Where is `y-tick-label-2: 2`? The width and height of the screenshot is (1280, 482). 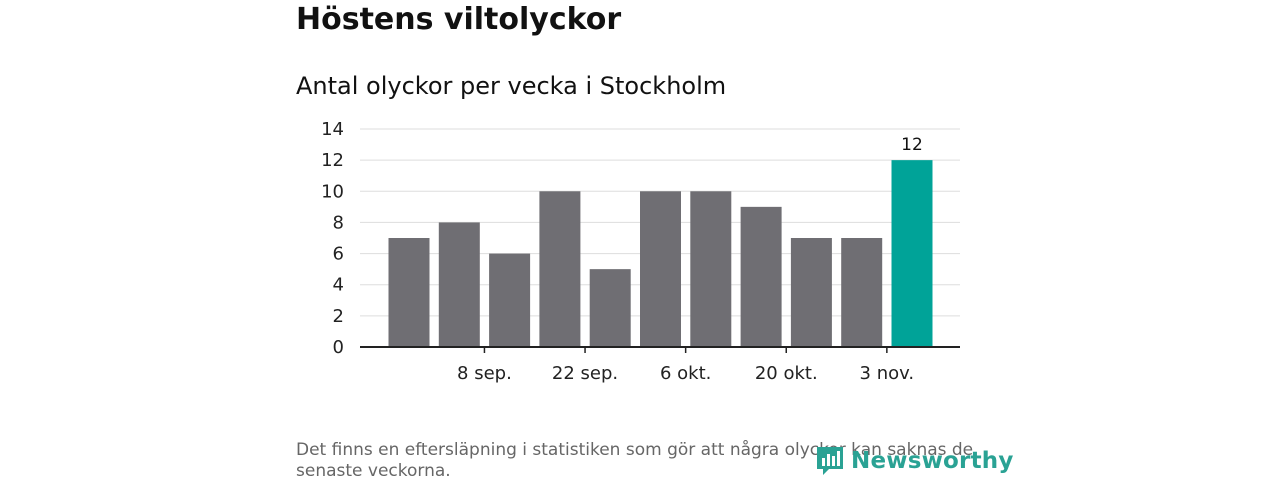 y-tick-label-2: 2 is located at coordinates (338, 316).